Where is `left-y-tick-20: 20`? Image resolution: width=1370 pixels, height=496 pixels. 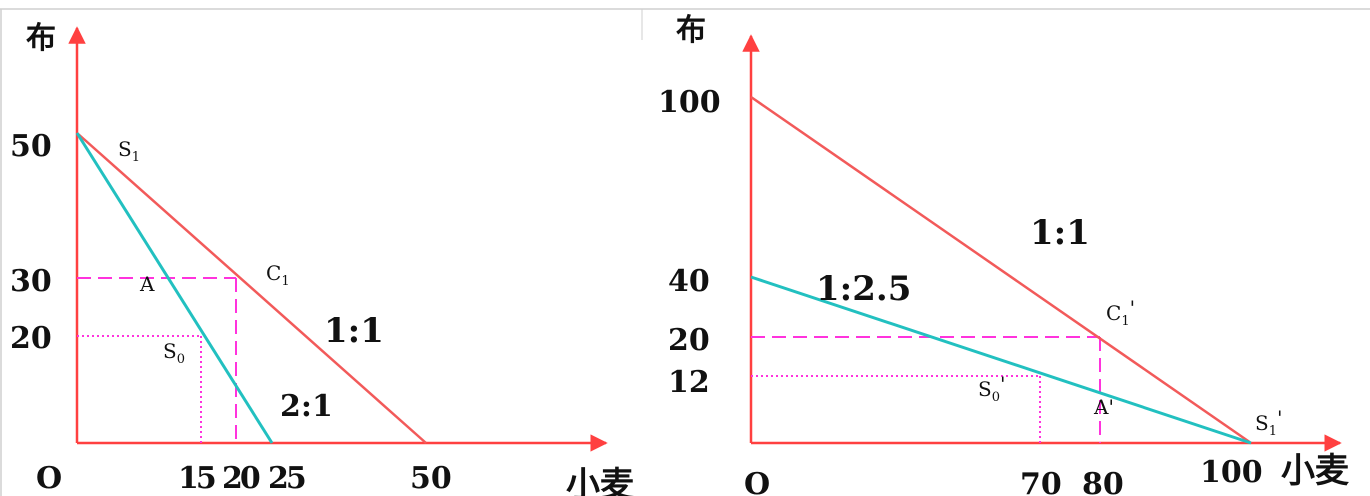 left-y-tick-20: 20 is located at coordinates (31, 338).